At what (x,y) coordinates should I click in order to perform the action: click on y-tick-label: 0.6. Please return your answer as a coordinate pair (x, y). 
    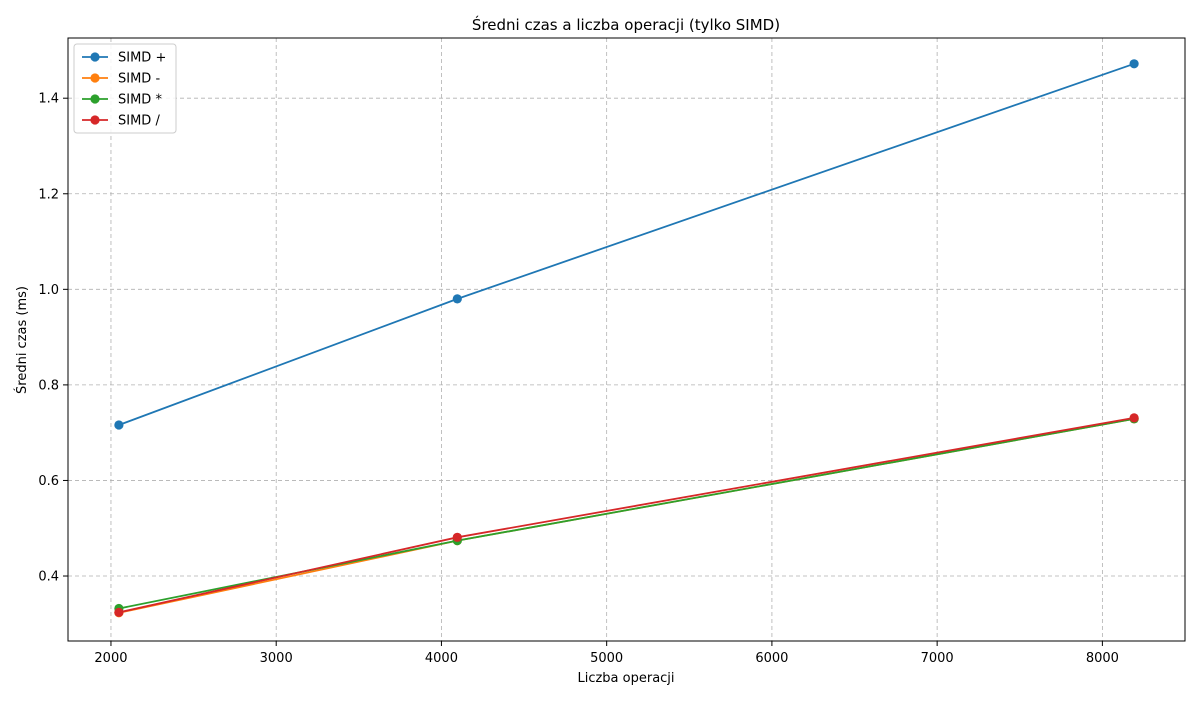
    Looking at the image, I should click on (48, 481).